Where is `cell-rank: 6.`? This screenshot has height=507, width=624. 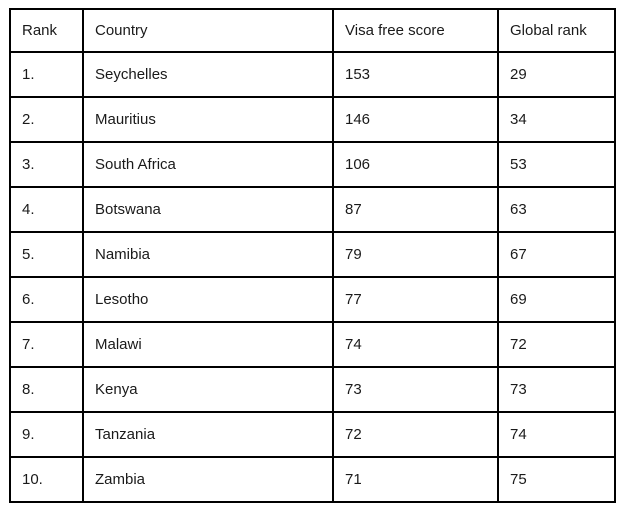 cell-rank: 6. is located at coordinates (46, 299).